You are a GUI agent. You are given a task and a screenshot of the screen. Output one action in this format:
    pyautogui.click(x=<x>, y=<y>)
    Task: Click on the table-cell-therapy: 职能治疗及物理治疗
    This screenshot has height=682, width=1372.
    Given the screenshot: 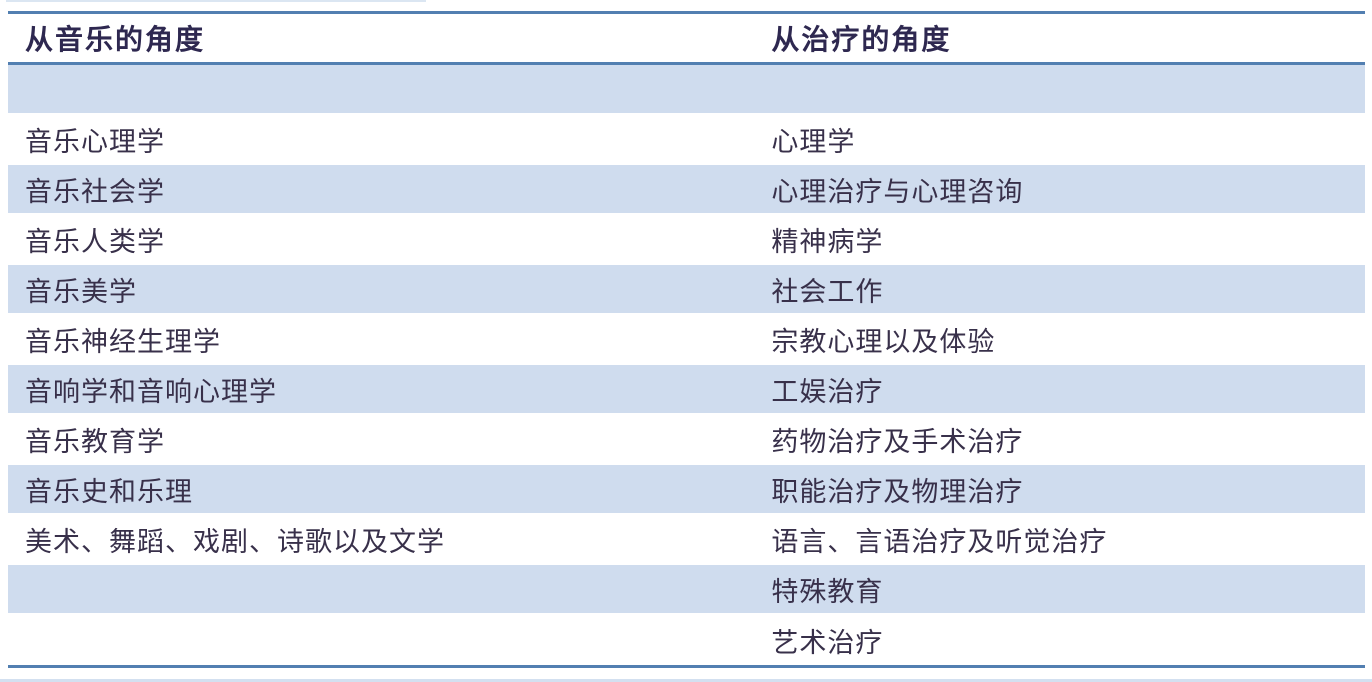 What is the action you would take?
    pyautogui.click(x=897, y=491)
    